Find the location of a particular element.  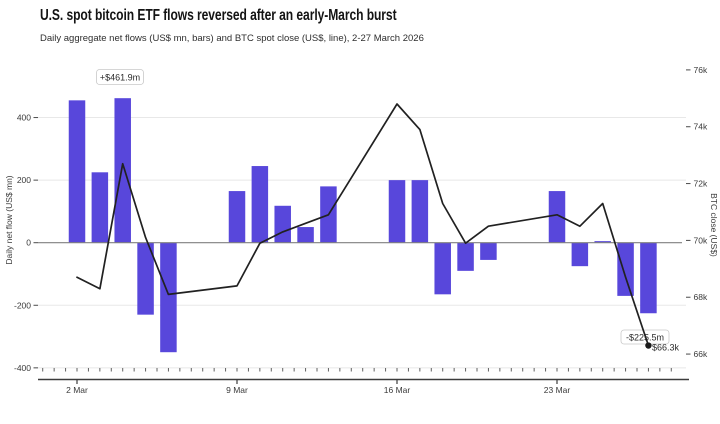

flow-bar-24-Mar is located at coordinates (580, 254).